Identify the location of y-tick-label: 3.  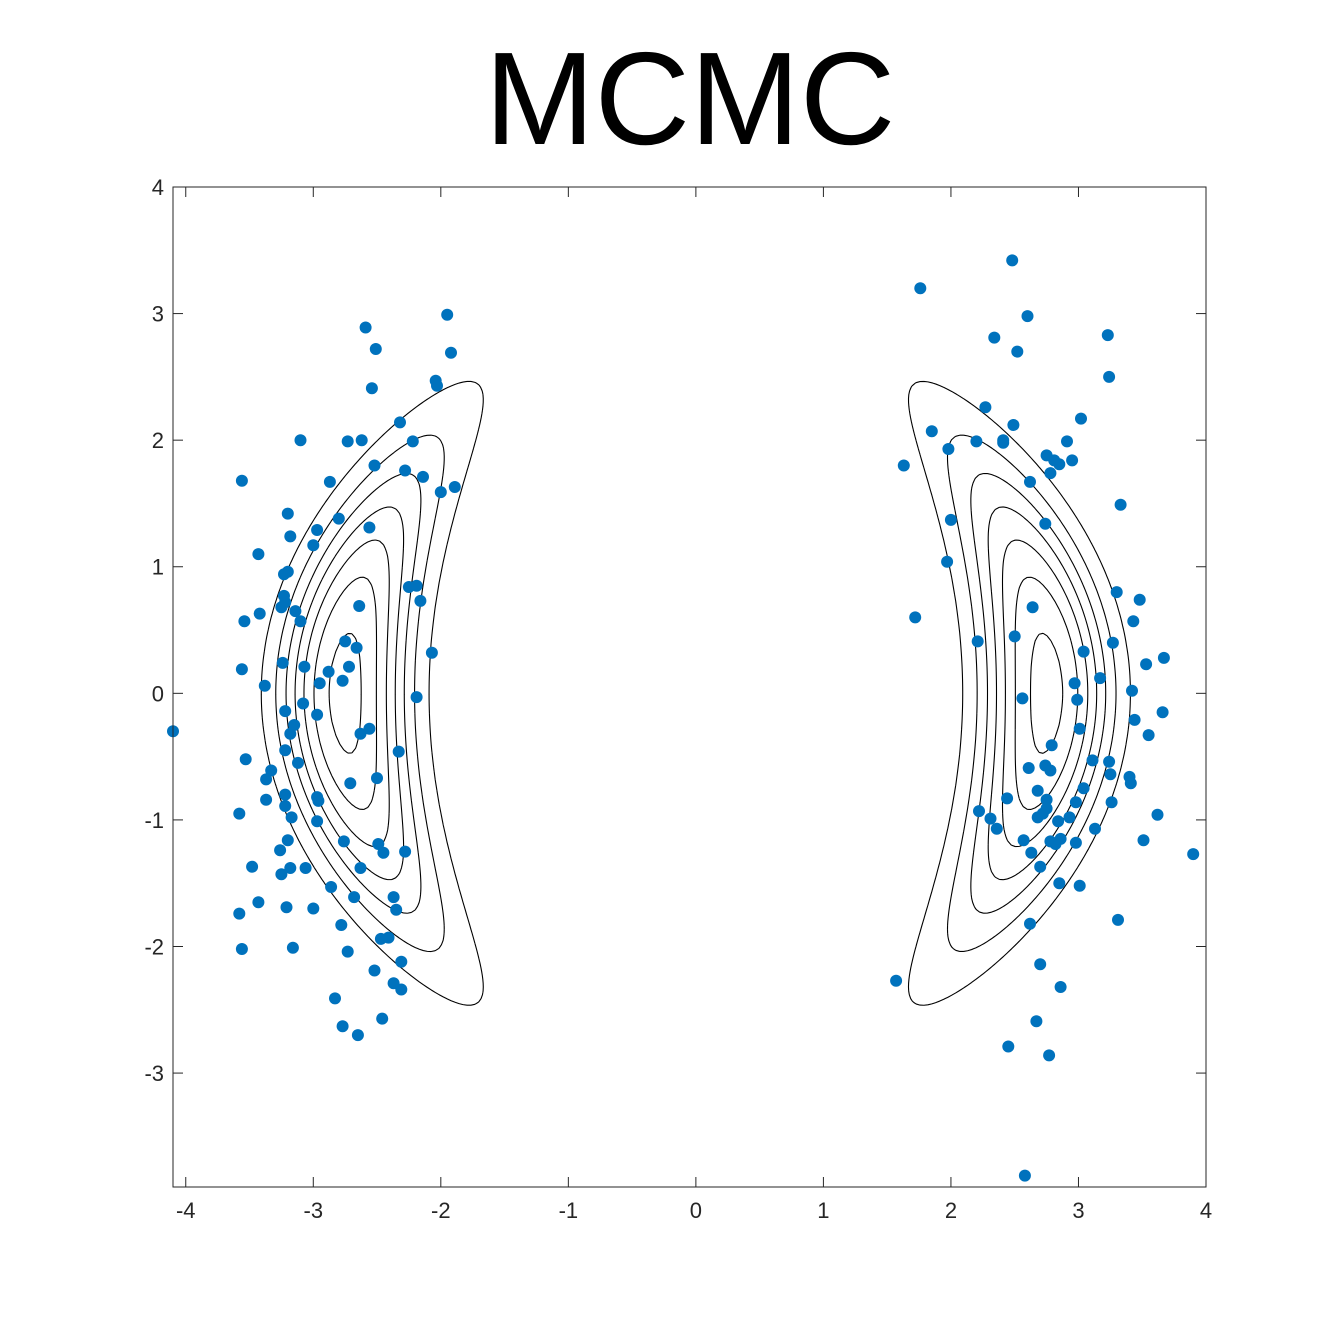
(158, 314).